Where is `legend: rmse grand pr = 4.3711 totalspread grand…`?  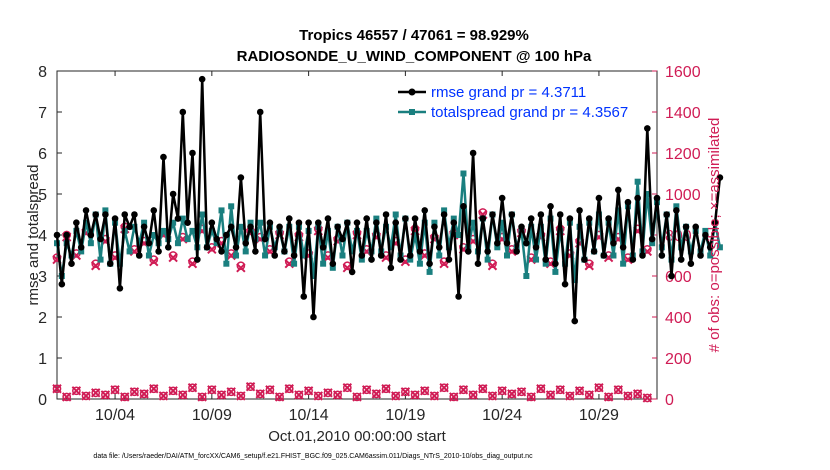 legend: rmse grand pr = 4.3711 totalspread grand… is located at coordinates (513, 102).